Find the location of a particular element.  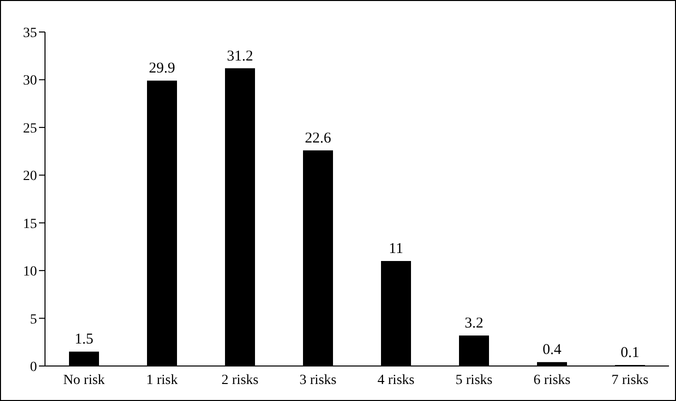

x-tick-label: 1 risk is located at coordinates (162, 380).